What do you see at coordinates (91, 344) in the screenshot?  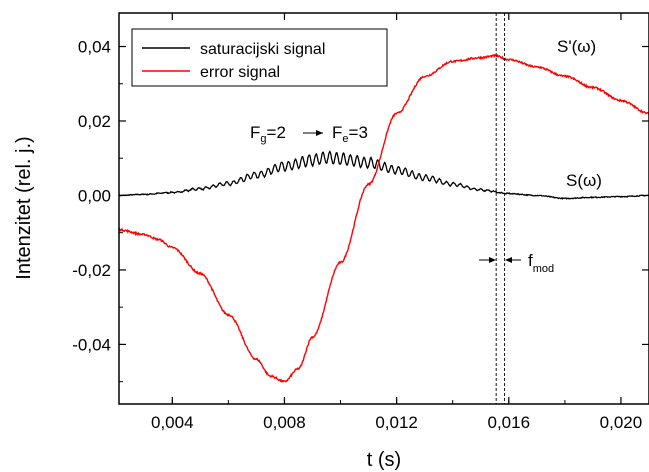 I see `y-tick-label: -0,04` at bounding box center [91, 344].